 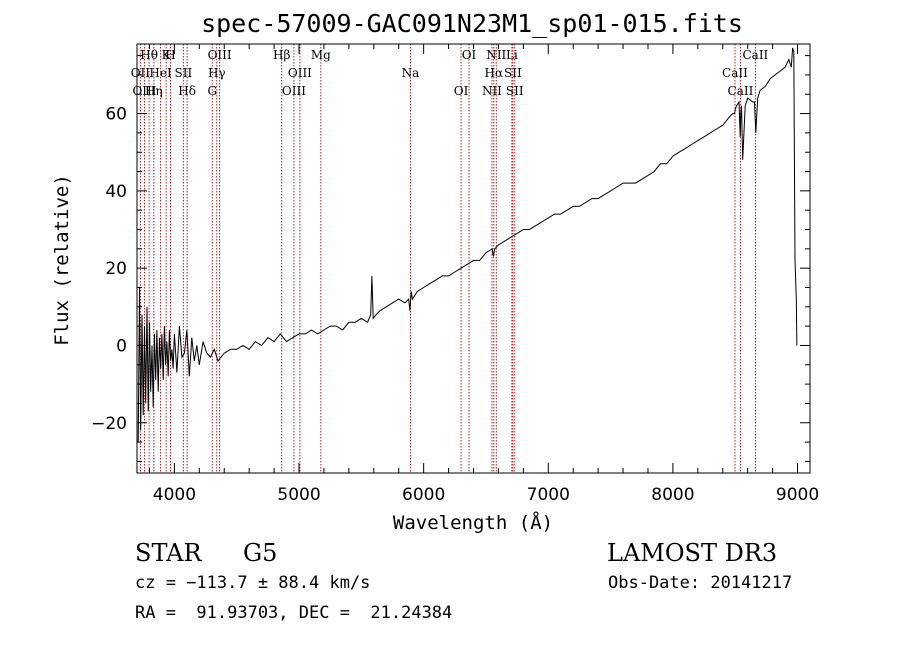 What do you see at coordinates (281, 55) in the screenshot?
I see `spectral-line-label: Hβ` at bounding box center [281, 55].